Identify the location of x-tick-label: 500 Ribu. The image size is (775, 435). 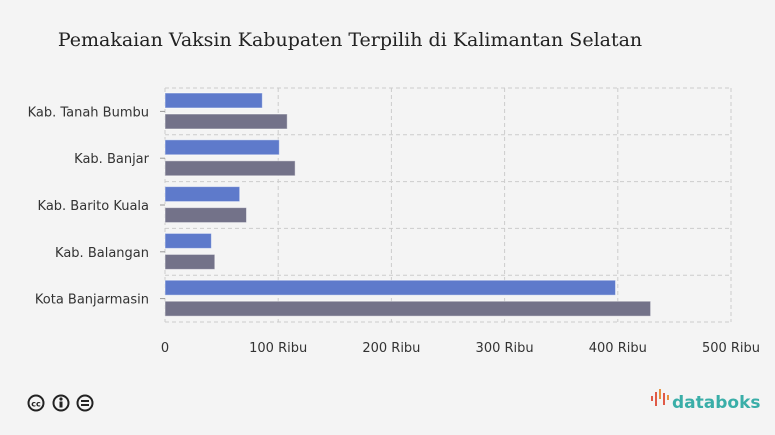
(731, 348).